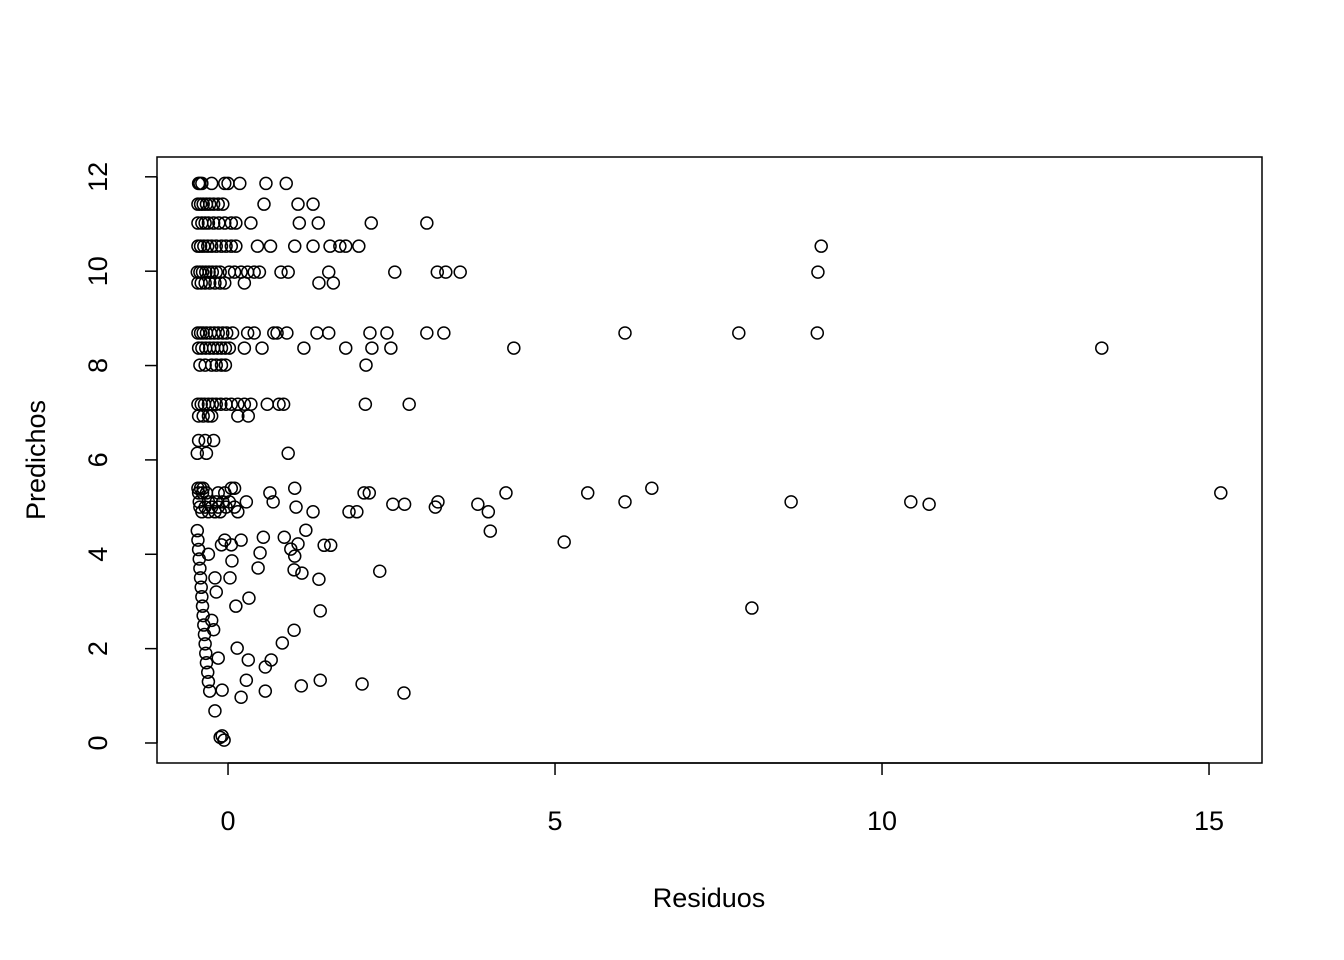 Image resolution: width=1344 pixels, height=960 pixels. I want to click on y-tick-label: 6, so click(98, 459).